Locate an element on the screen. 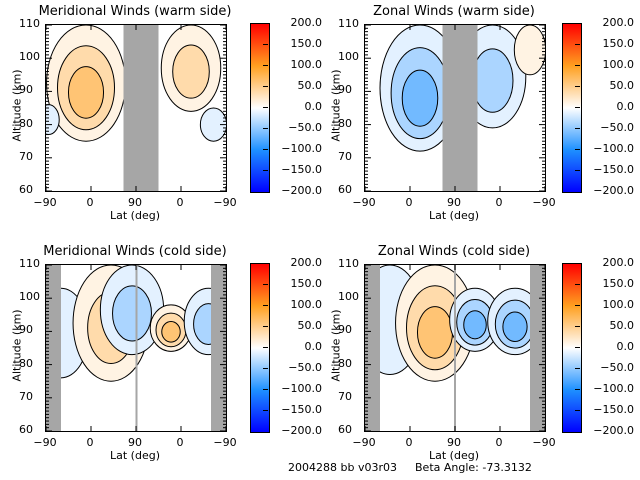 The height and width of the screenshot is (480, 640). footer-run-id: 2004288 bb v03r03 is located at coordinates (342, 467).